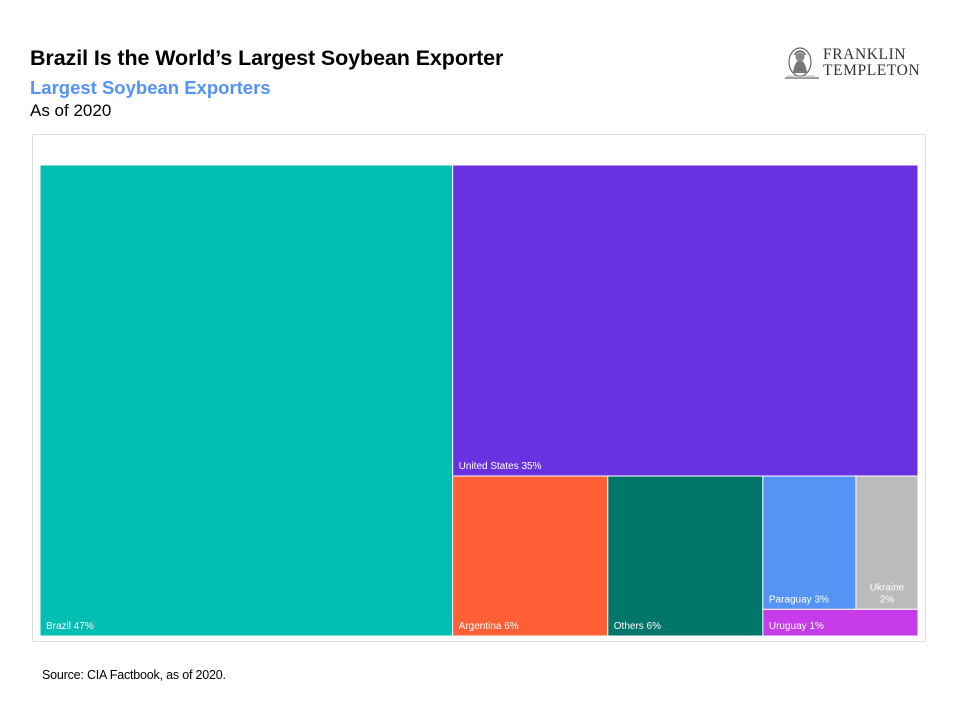 Image resolution: width=960 pixels, height=720 pixels. I want to click on tile-ukraine: Ukraine 2%, so click(887, 542).